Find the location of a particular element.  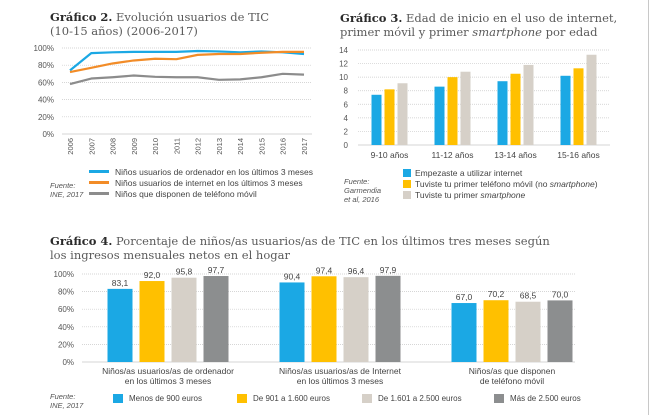

legend-label: Más de 2.500 euros is located at coordinates (545, 398).